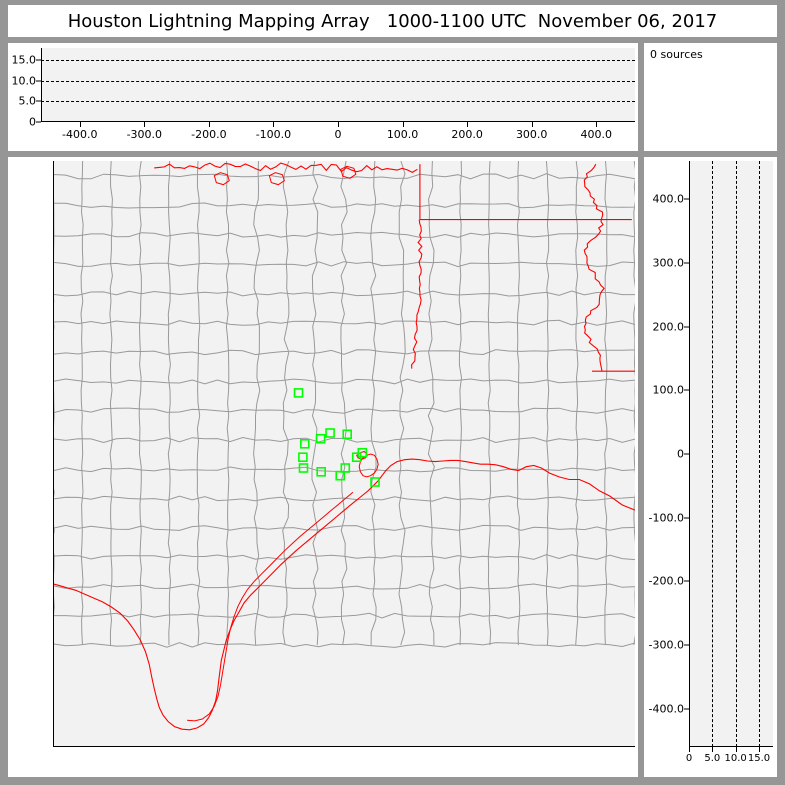  I want to click on map-x-axis-line, so click(344, 746).